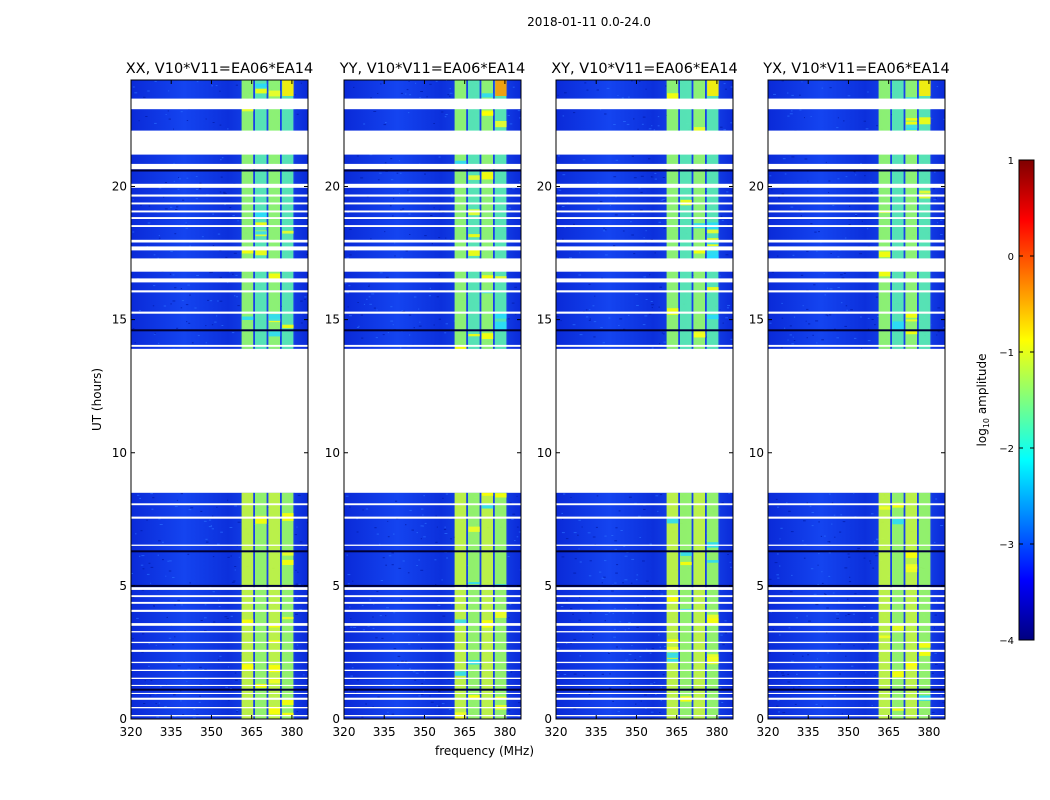 The width and height of the screenshot is (1050, 800). I want to click on panel-title: YY, V10*V11=EA06*EA14, so click(432, 69).